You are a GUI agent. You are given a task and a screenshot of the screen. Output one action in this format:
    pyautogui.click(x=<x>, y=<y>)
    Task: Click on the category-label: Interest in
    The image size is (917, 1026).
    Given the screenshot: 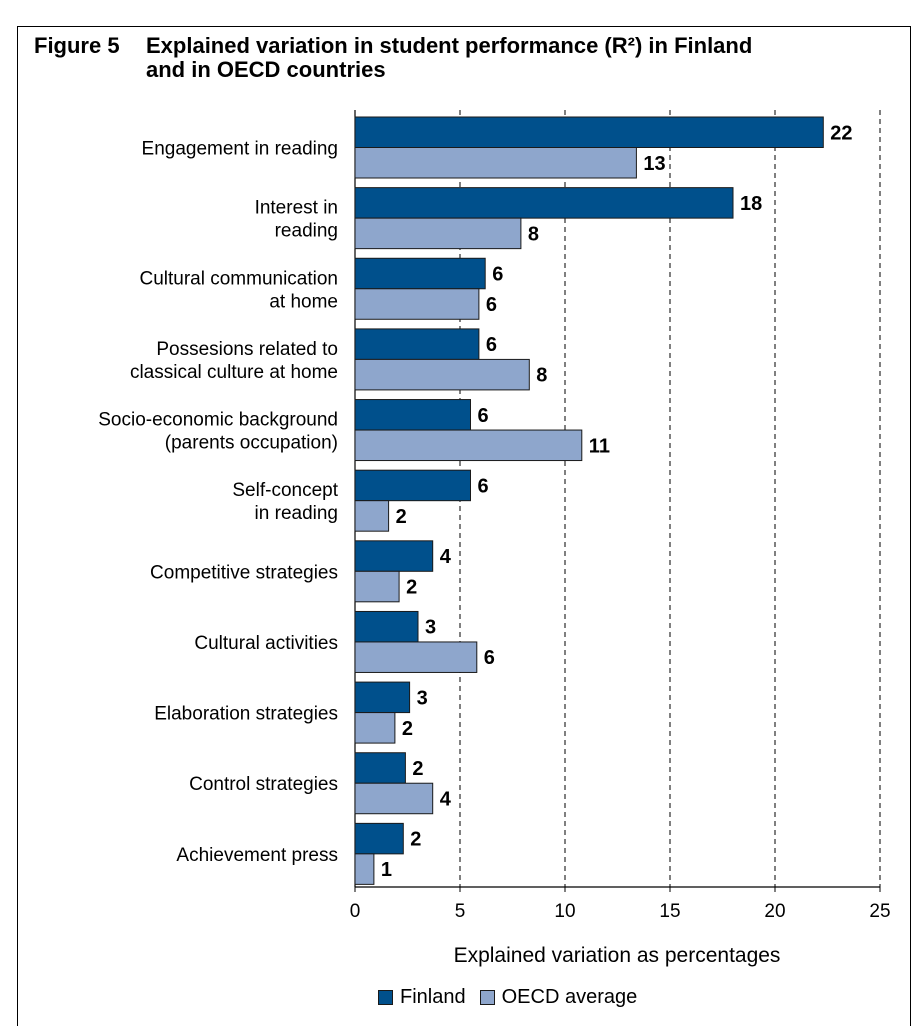 What is the action you would take?
    pyautogui.click(x=296, y=208)
    